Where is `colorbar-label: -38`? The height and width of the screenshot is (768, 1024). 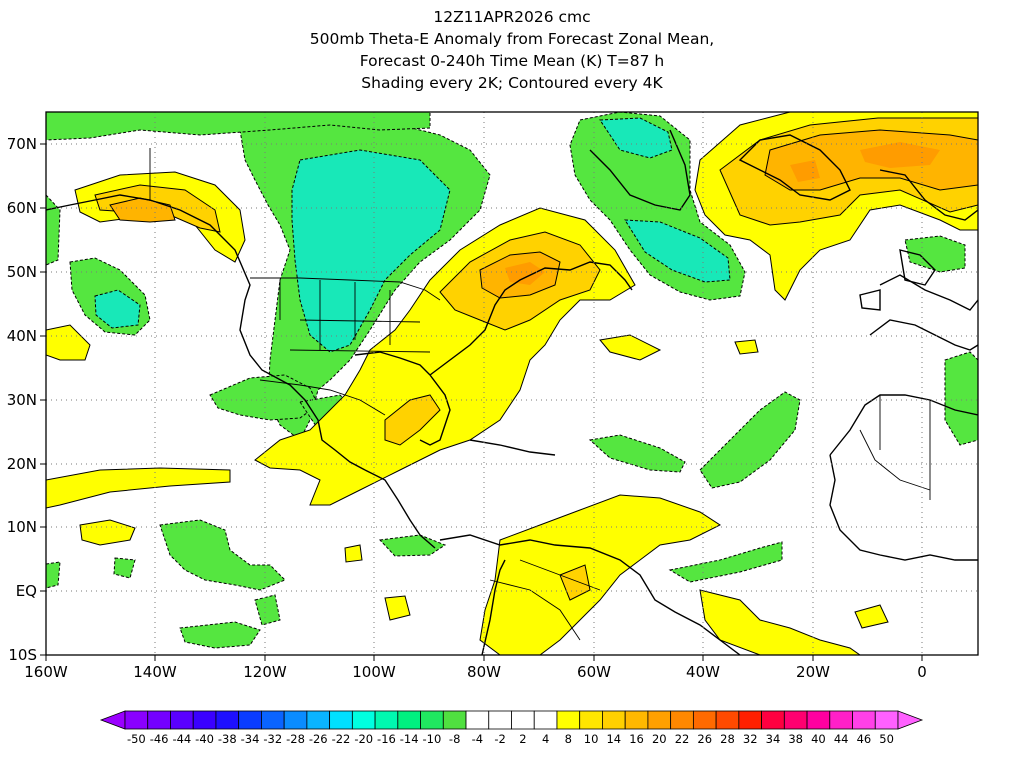 colorbar-label: -38 is located at coordinates (227, 739).